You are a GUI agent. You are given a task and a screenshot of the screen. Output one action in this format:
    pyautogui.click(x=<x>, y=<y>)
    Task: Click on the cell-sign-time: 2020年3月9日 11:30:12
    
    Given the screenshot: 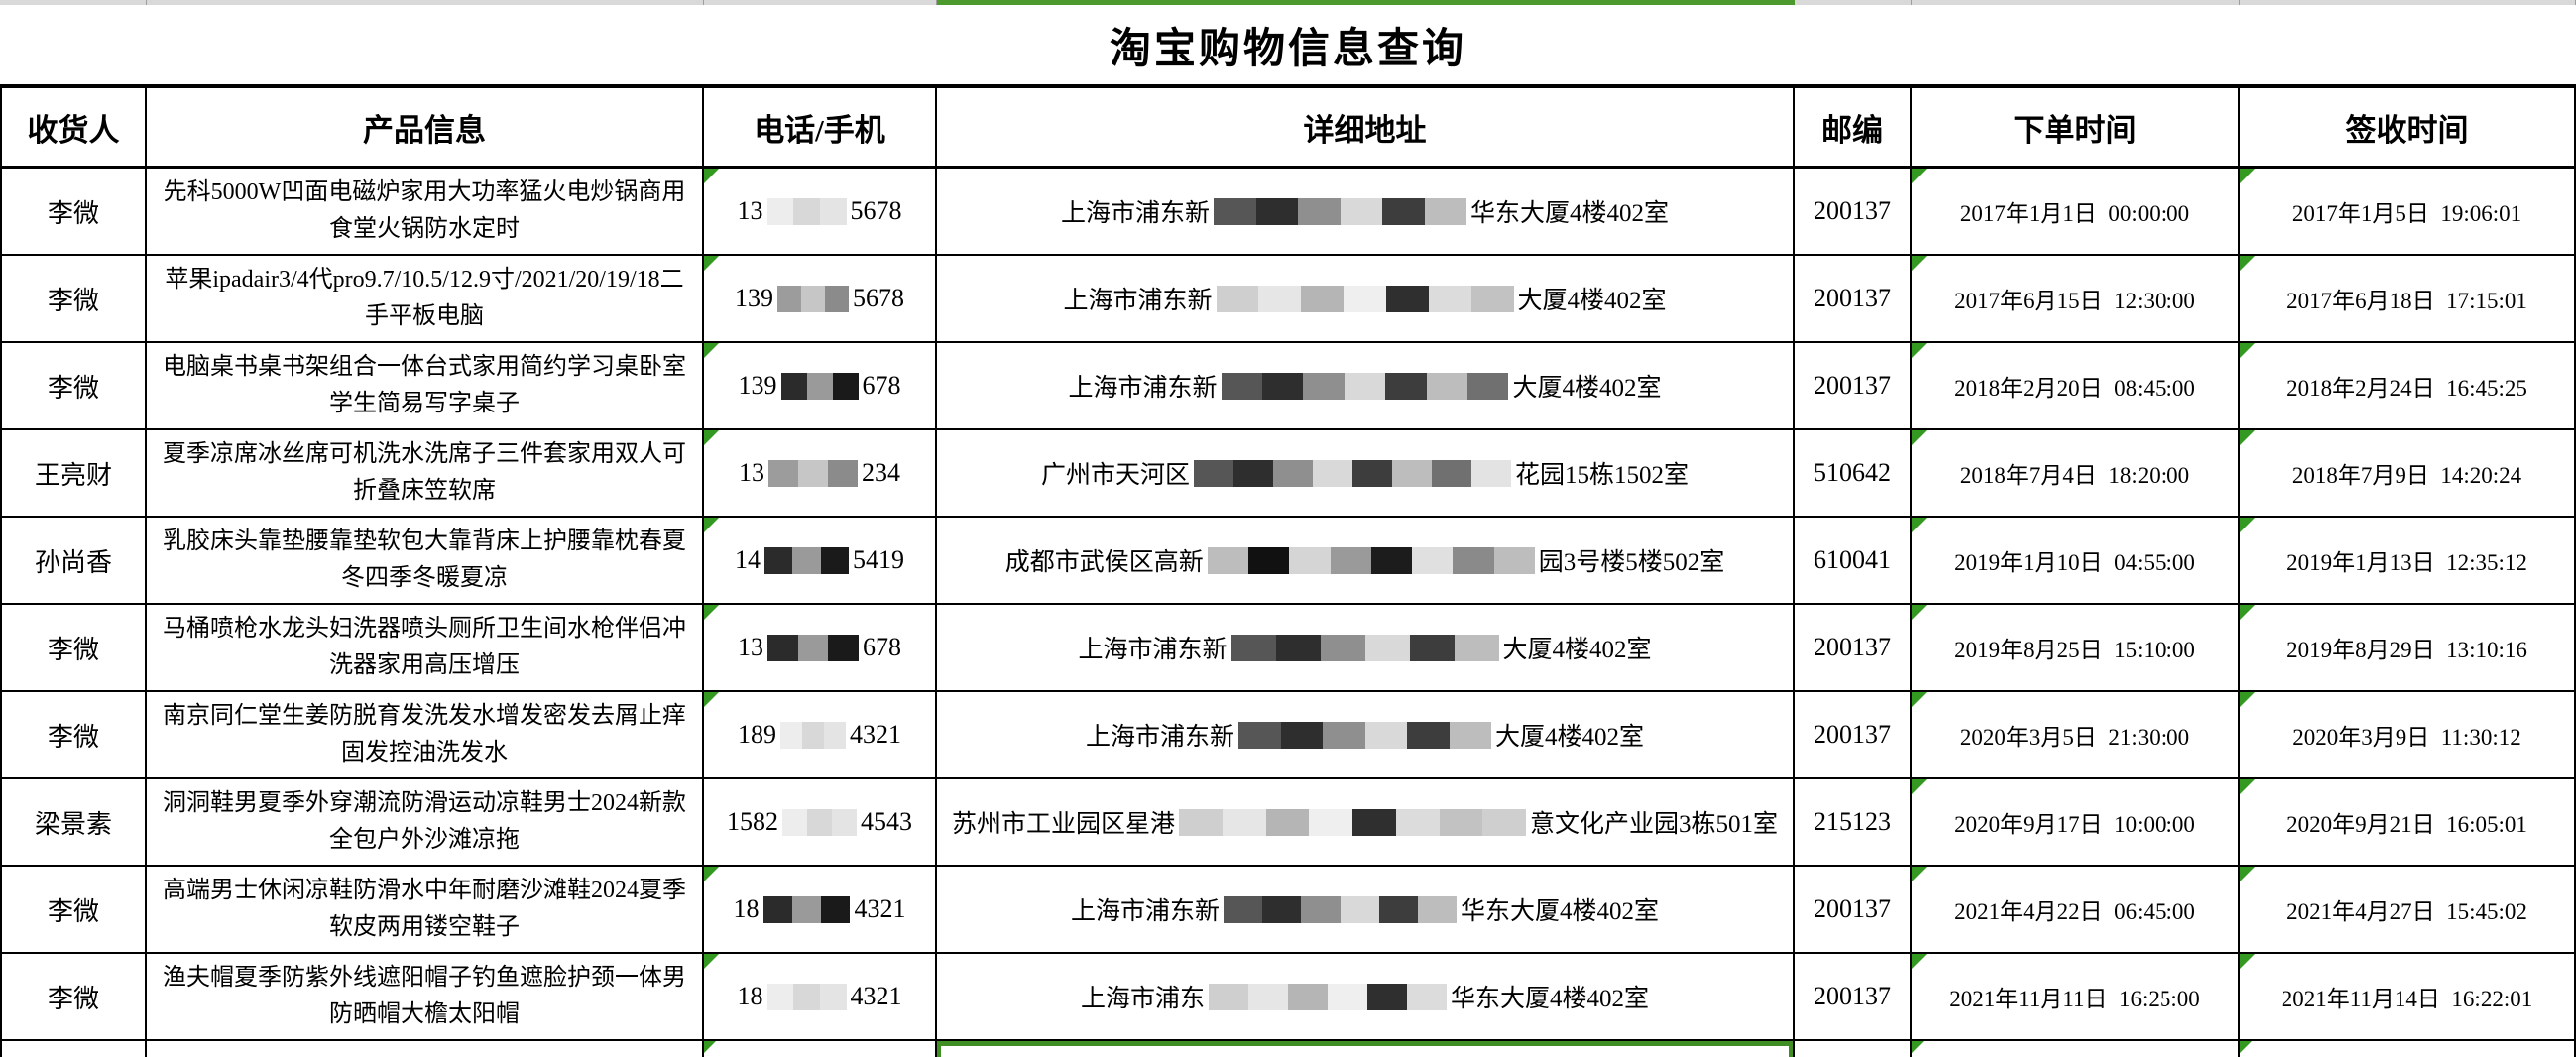 What is the action you would take?
    pyautogui.click(x=2408, y=735)
    